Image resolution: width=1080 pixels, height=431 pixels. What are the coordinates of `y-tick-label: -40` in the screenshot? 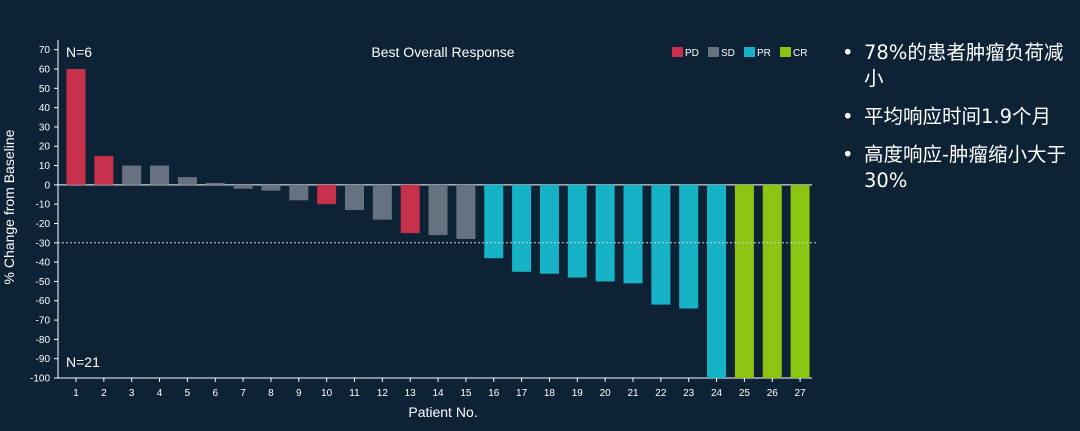 It's located at (43, 263).